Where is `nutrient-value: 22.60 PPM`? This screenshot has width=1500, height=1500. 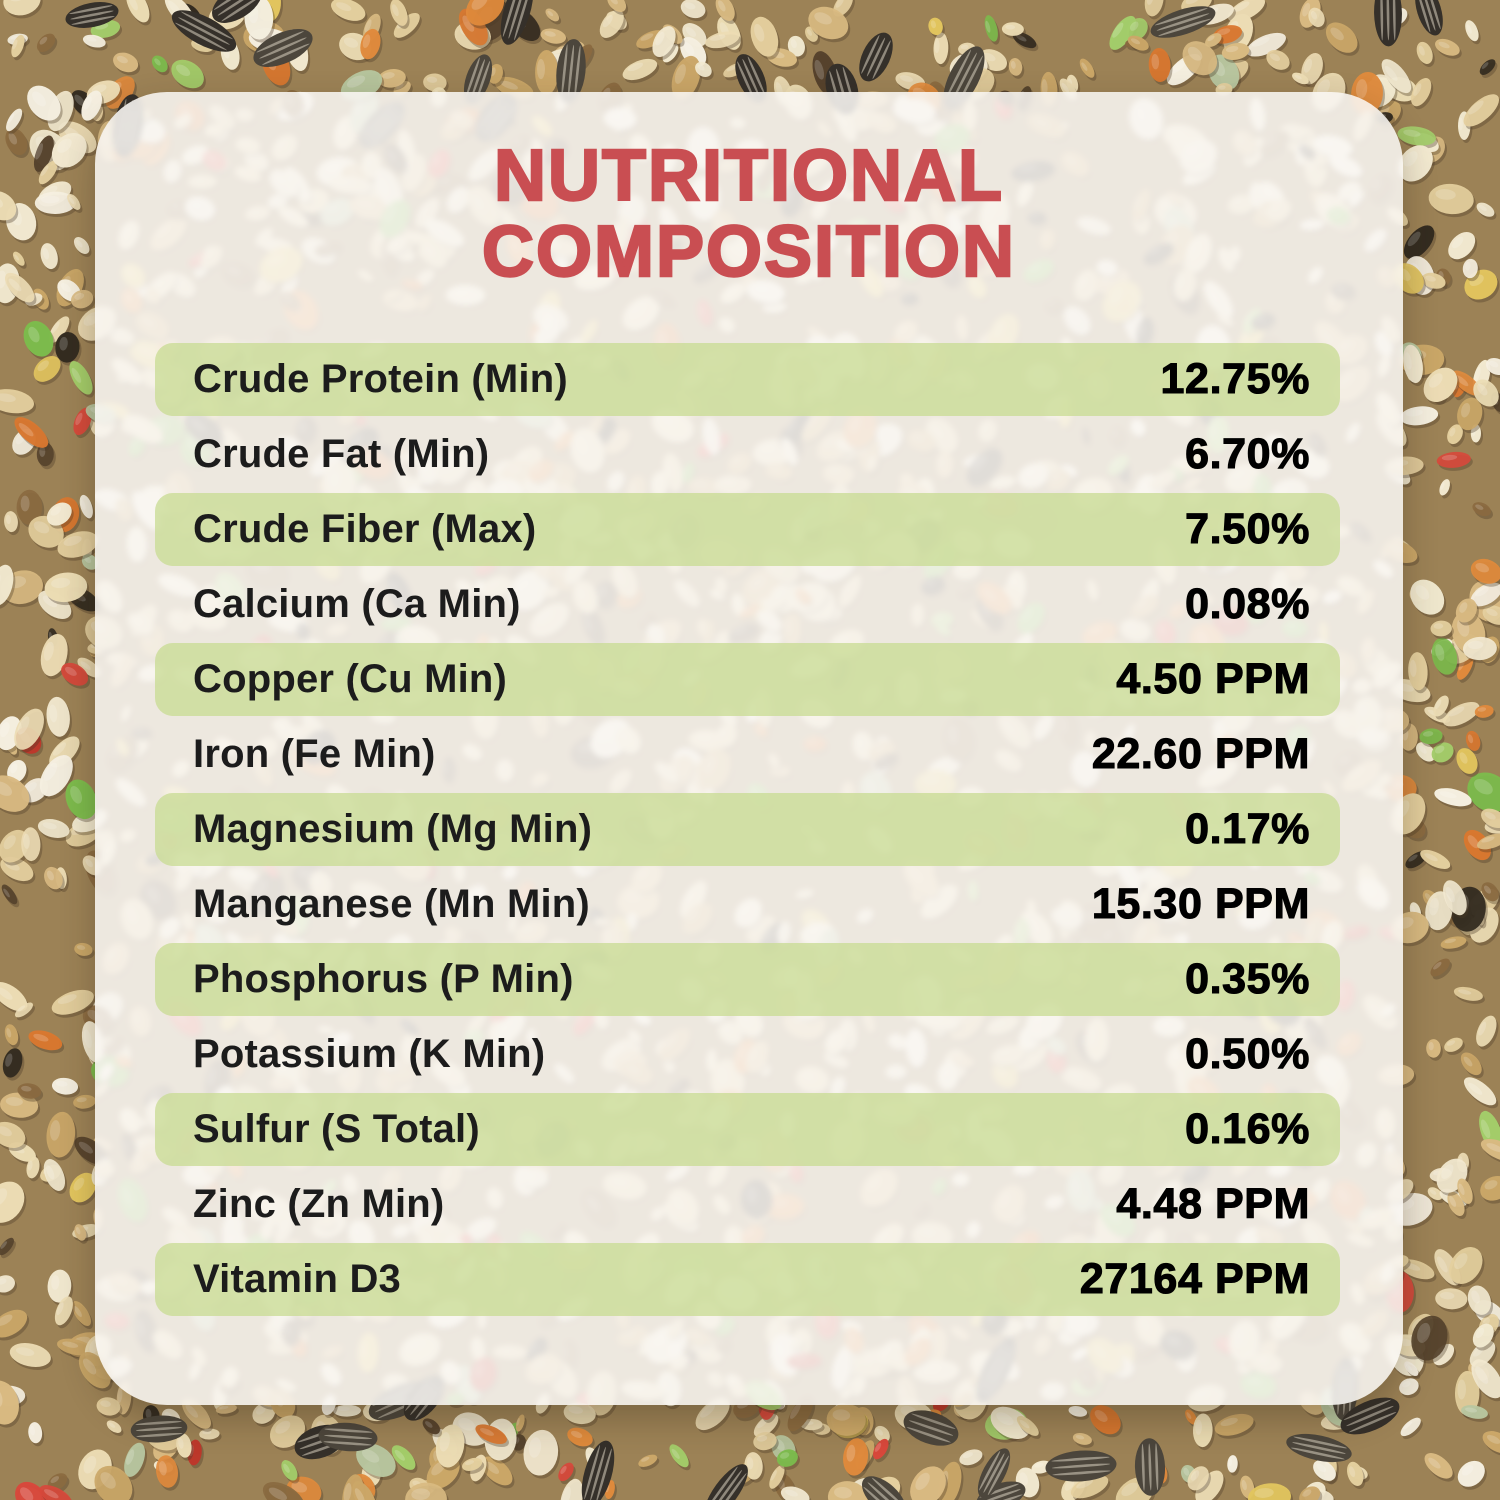 nutrient-value: 22.60 PPM is located at coordinates (1200, 753).